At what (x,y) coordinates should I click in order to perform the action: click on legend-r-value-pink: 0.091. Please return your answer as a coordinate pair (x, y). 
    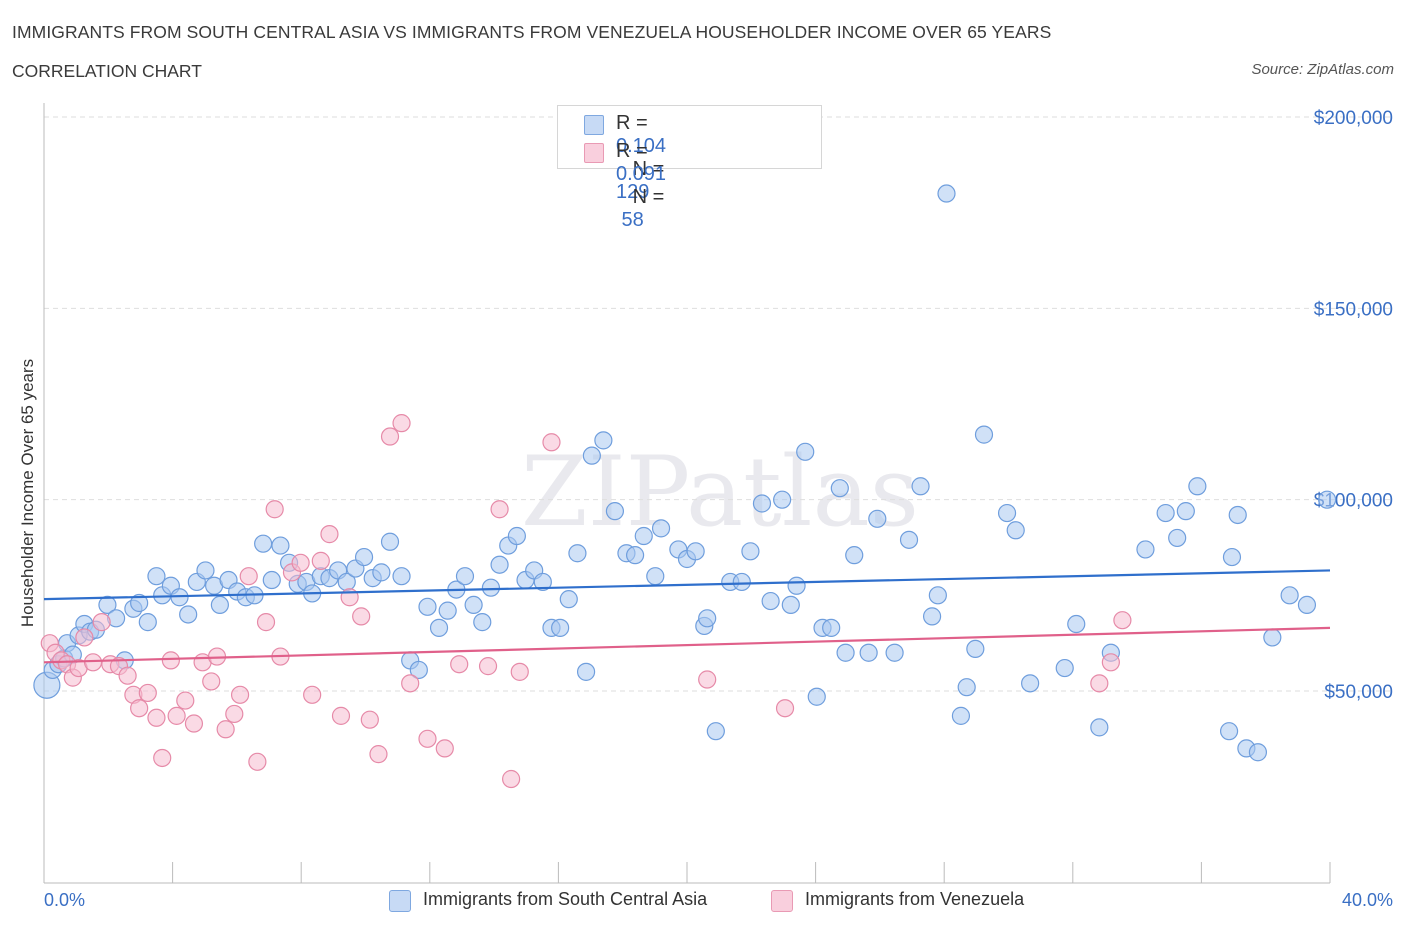
    Looking at the image, I should click on (641, 174).